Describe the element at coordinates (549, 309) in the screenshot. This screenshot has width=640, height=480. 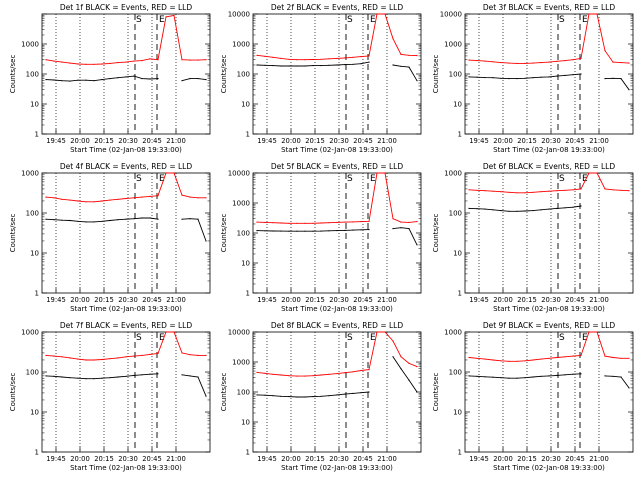
I see `x-axis-label: Start Time (02-Jan-08 19:33:00)` at that location.